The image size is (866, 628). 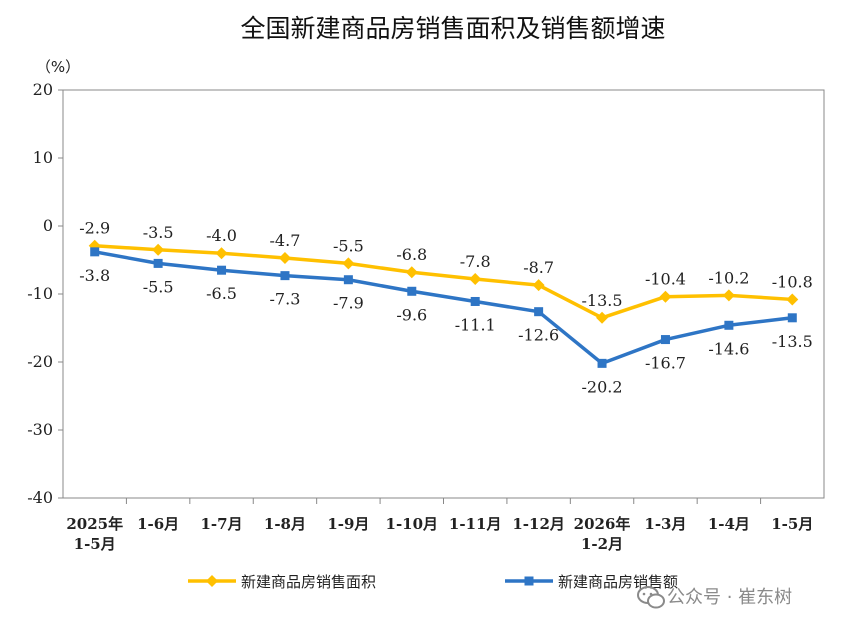 What do you see at coordinates (792, 524) in the screenshot?
I see `x-tick-label: 1-5月` at bounding box center [792, 524].